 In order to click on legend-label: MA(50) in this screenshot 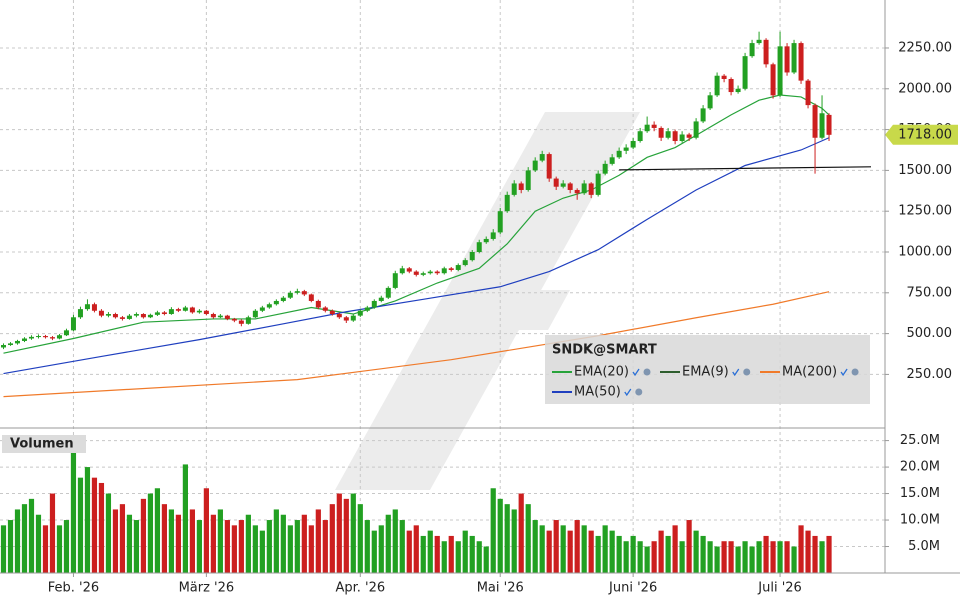, I will do `click(597, 392)`.